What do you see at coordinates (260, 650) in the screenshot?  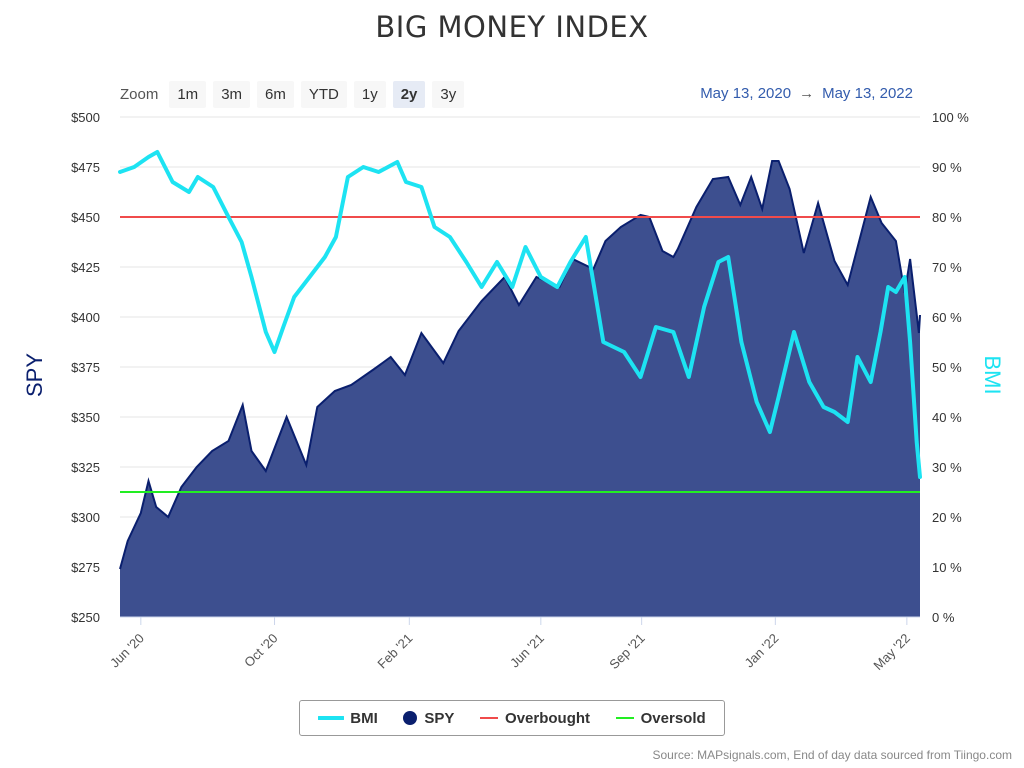 I see `x-tick-label: Oct '20` at bounding box center [260, 650].